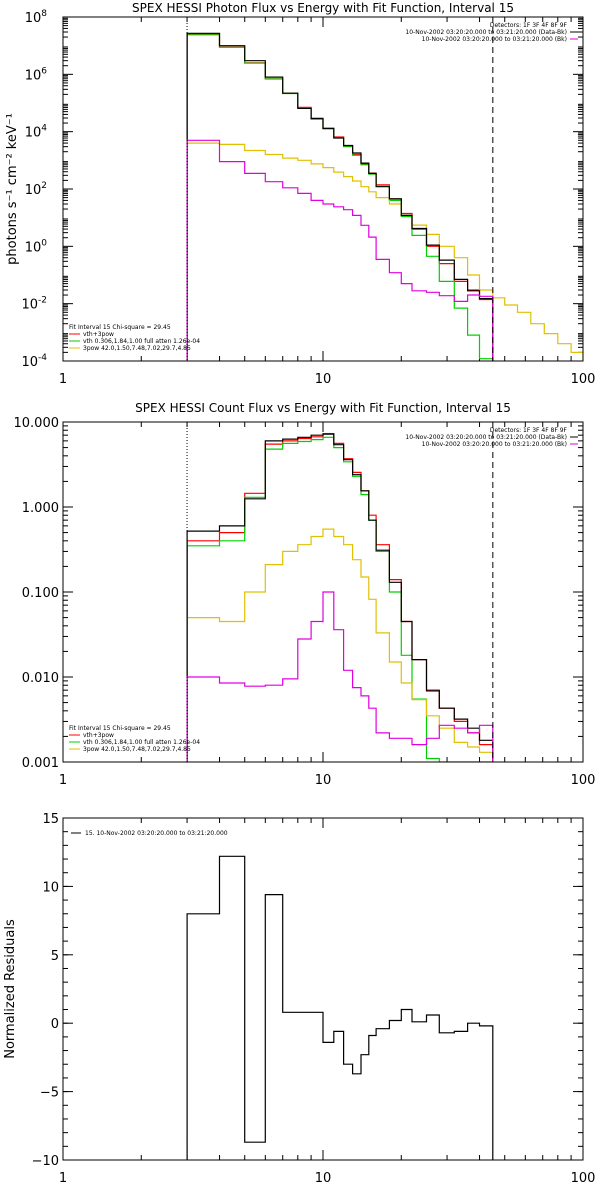 Image resolution: width=600 pixels, height=1200 pixels. What do you see at coordinates (12, 189) in the screenshot?
I see `y-axis-label: photons s⁻¹ cm⁻² keV⁻¹` at bounding box center [12, 189].